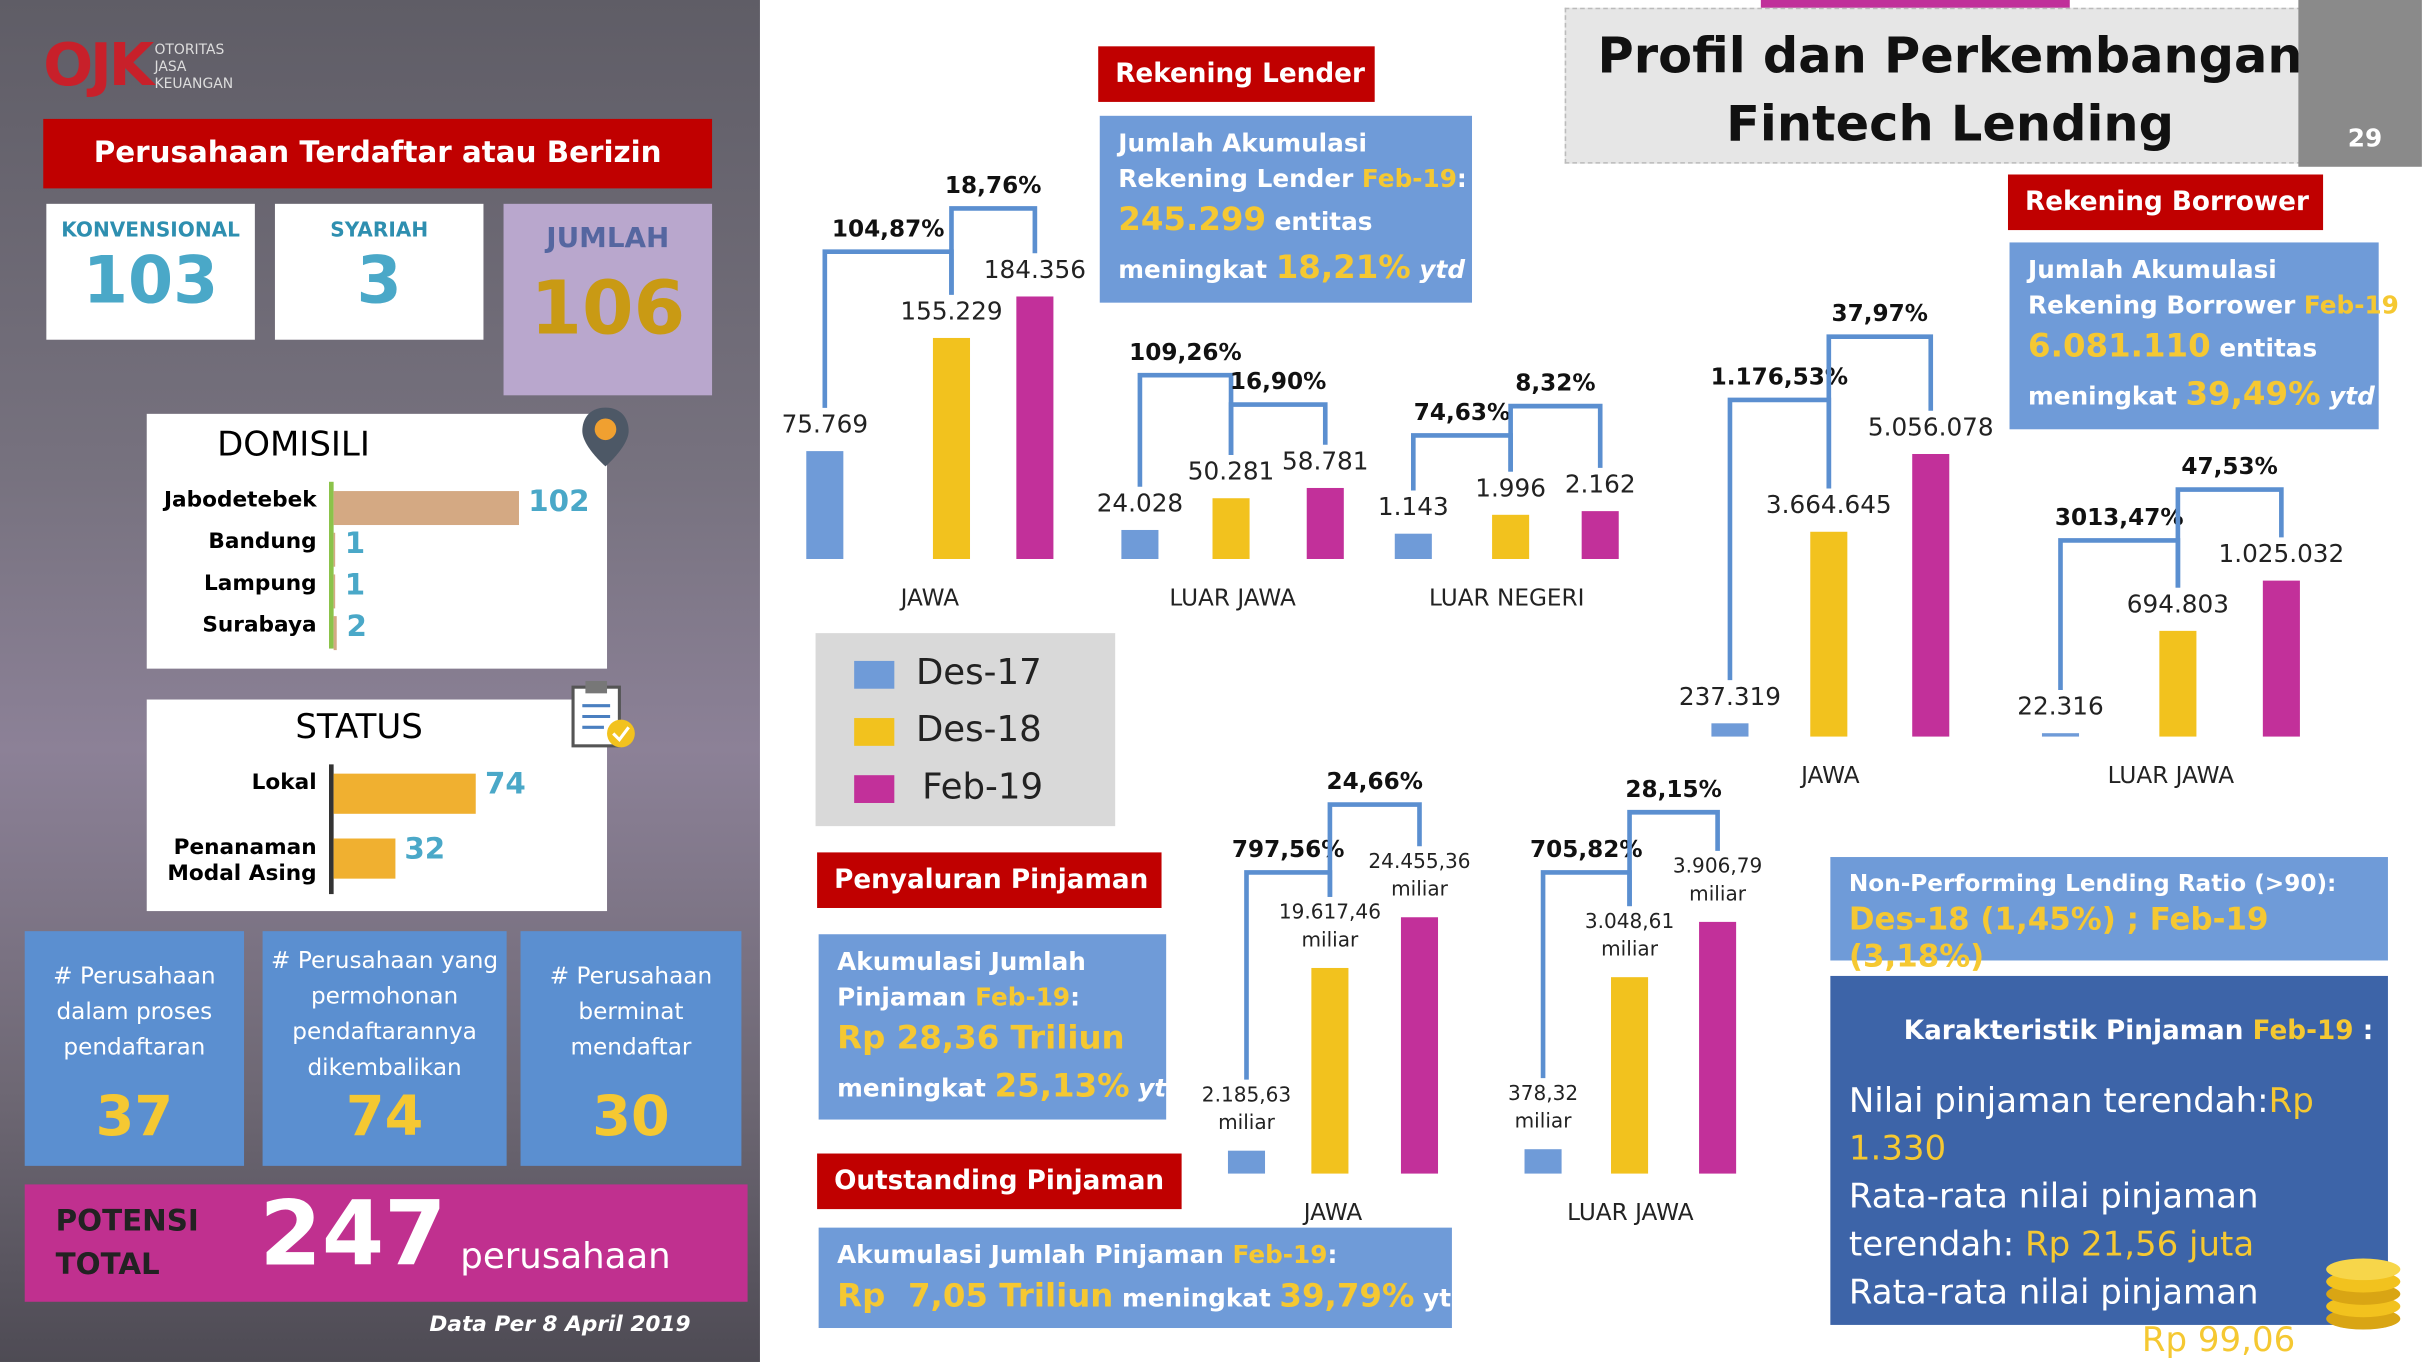 The width and height of the screenshot is (2422, 1362). I want to click on npl-value: Des-18 (1,45%) ; Feb-19 (3,18%), so click(2058, 937).